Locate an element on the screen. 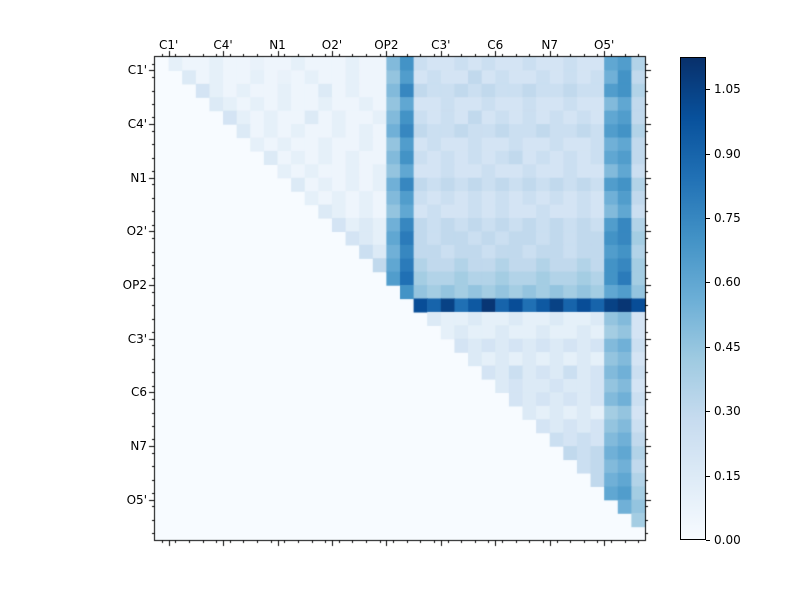 The height and width of the screenshot is (600, 800). y-tick-label: N1 is located at coordinates (138, 177).